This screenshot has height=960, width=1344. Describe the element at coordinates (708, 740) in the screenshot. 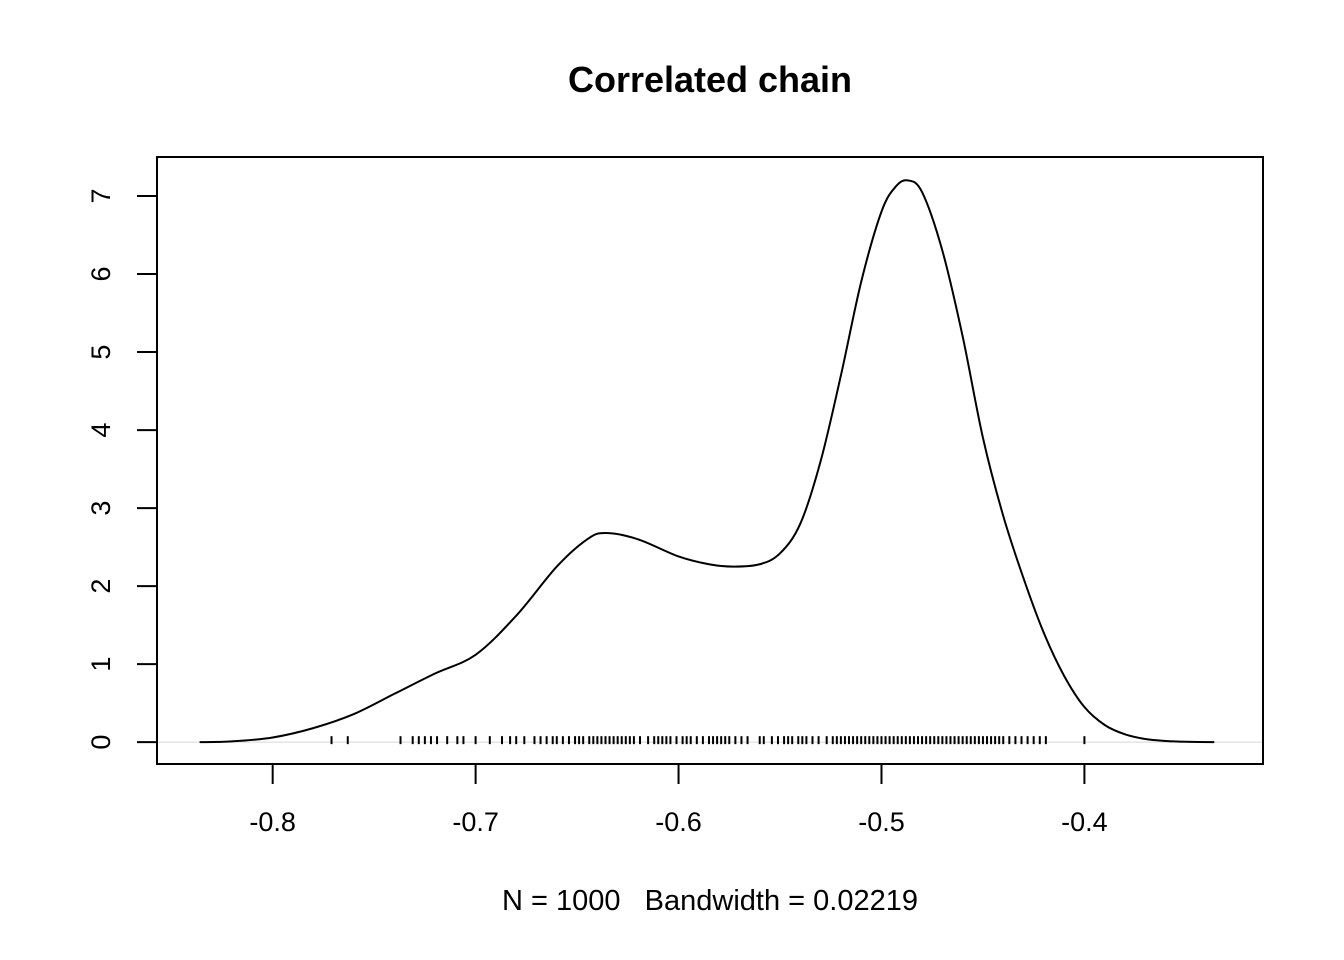

I see `rug-marks` at that location.